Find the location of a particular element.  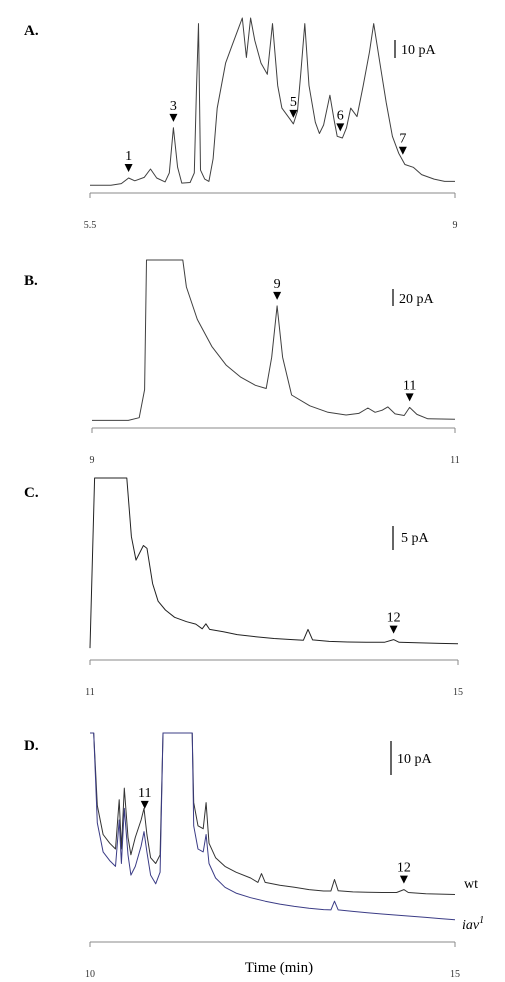

peak-label-a-3: 3 is located at coordinates (173, 106).